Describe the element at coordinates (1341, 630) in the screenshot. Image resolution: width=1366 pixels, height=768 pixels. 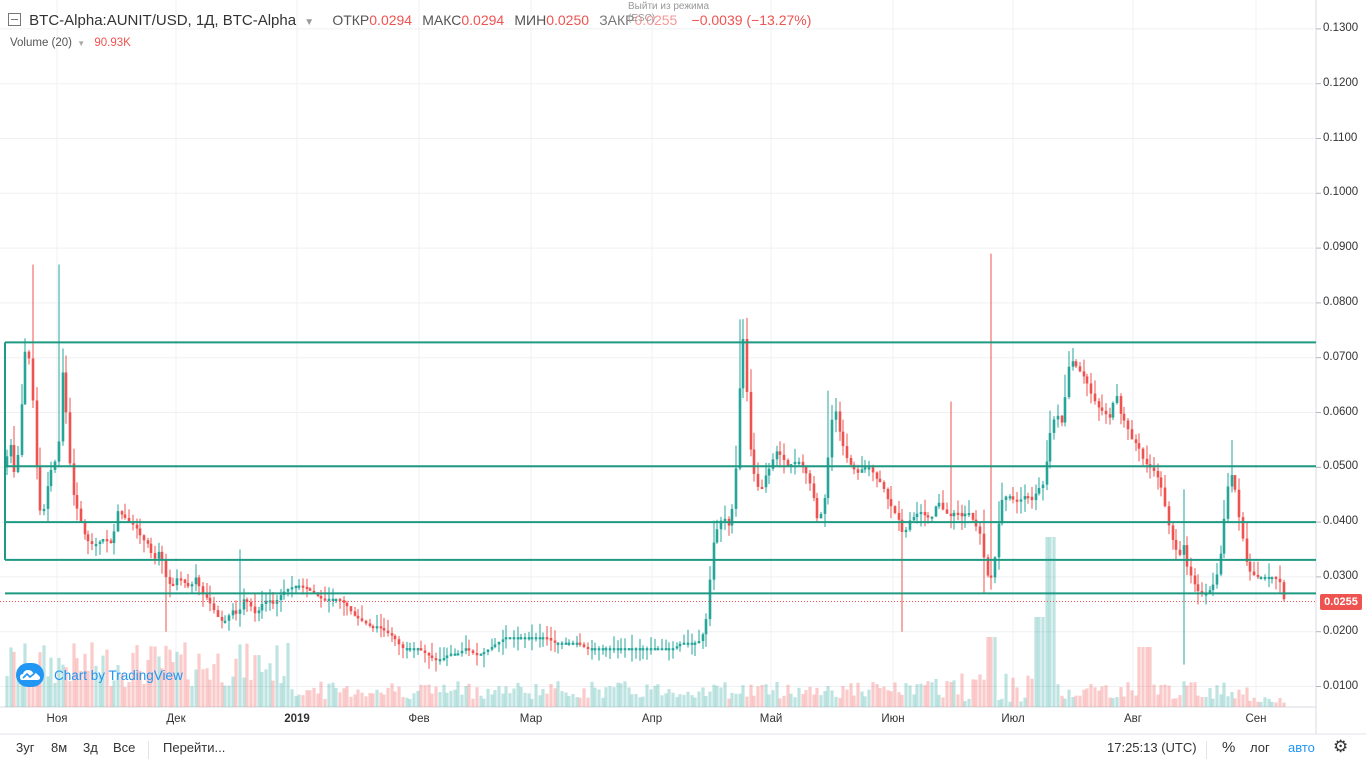
I see `price-tick-label: 0.0200` at that location.